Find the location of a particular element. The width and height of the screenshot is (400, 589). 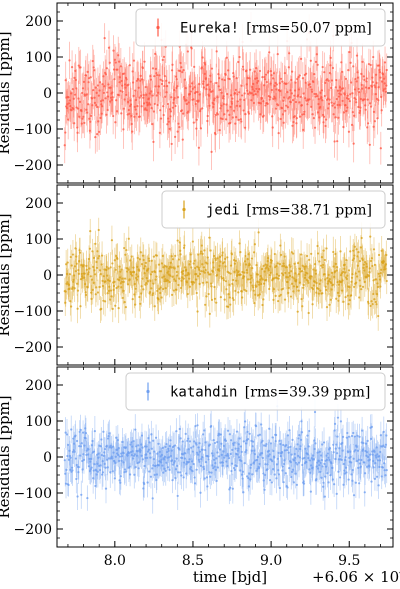

y-axis-label: Residuals [ppm] is located at coordinates (6, 92).